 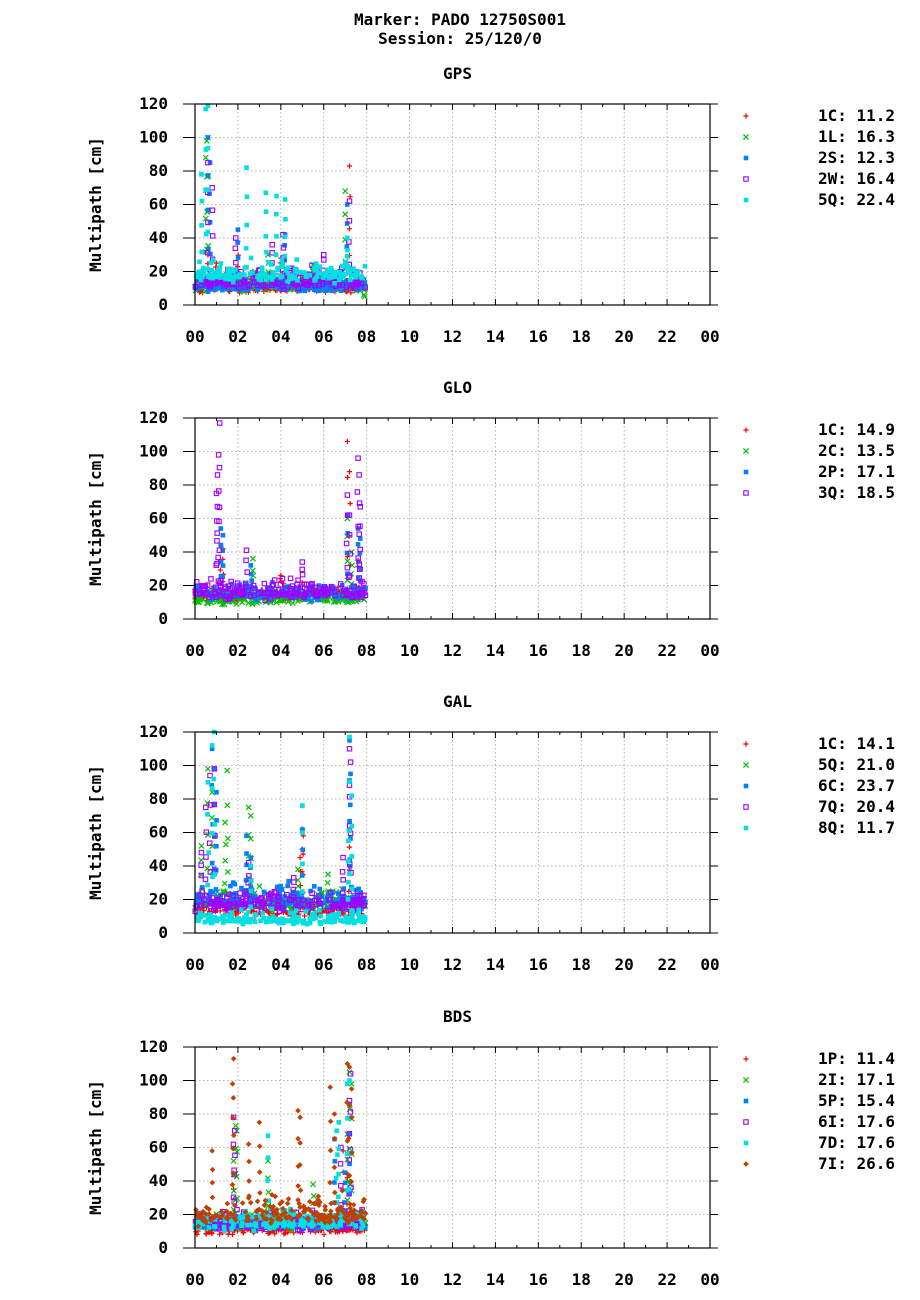 I want to click on y-tick-label: 80, so click(x=158, y=1113).